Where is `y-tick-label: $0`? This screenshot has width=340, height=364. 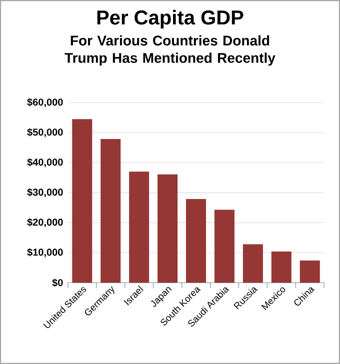 y-tick-label: $0 is located at coordinates (57, 282).